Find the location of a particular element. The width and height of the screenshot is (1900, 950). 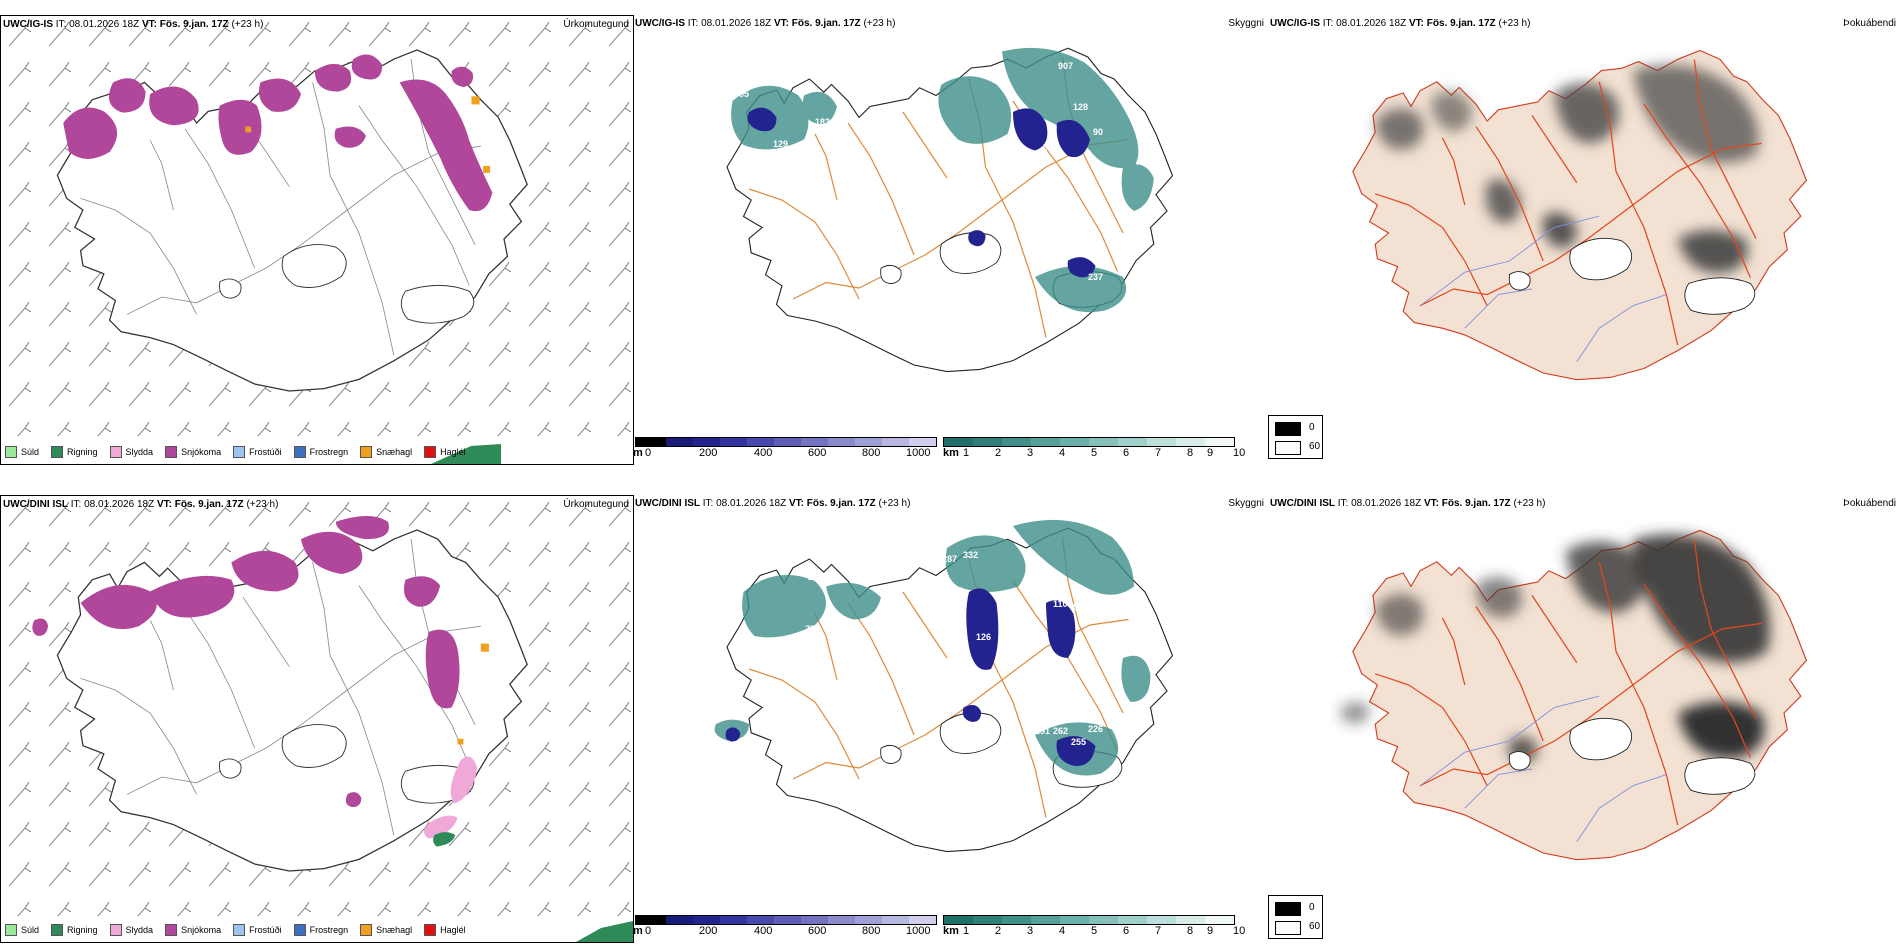

cloud-title-top: Skyggni is located at coordinates (1246, 23).